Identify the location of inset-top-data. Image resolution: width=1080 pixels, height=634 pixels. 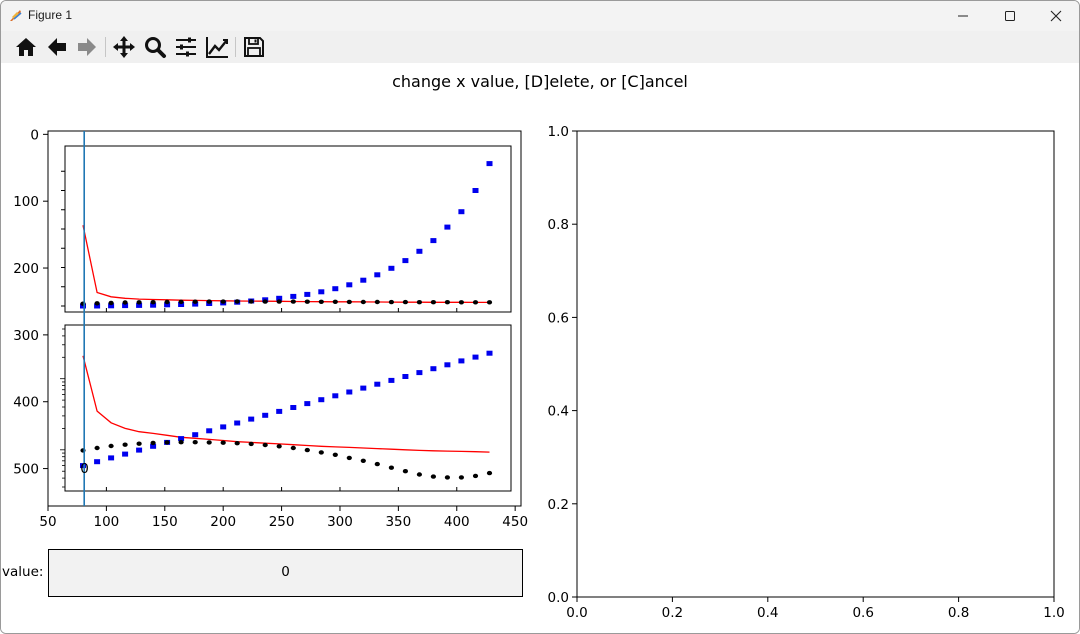
(286, 235).